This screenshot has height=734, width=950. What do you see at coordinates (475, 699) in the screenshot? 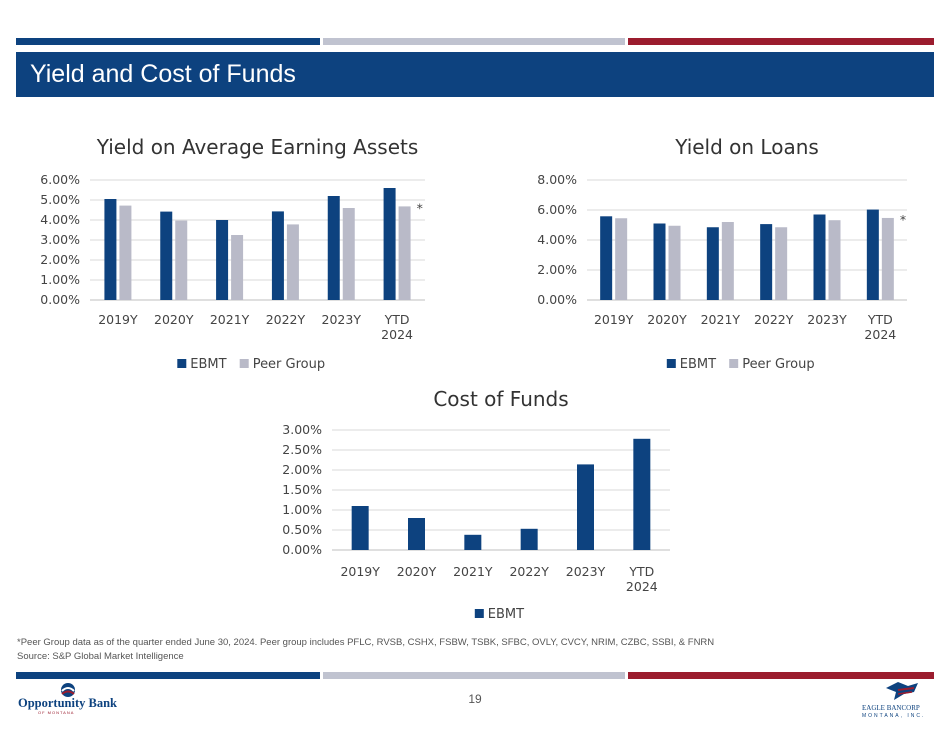
I see `page-number: 19` at bounding box center [475, 699].